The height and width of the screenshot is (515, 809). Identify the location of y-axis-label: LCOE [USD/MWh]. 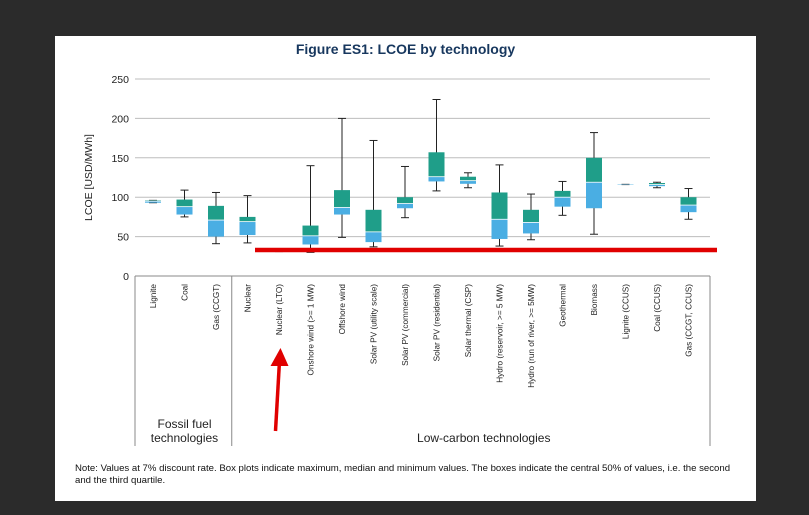
(89, 177).